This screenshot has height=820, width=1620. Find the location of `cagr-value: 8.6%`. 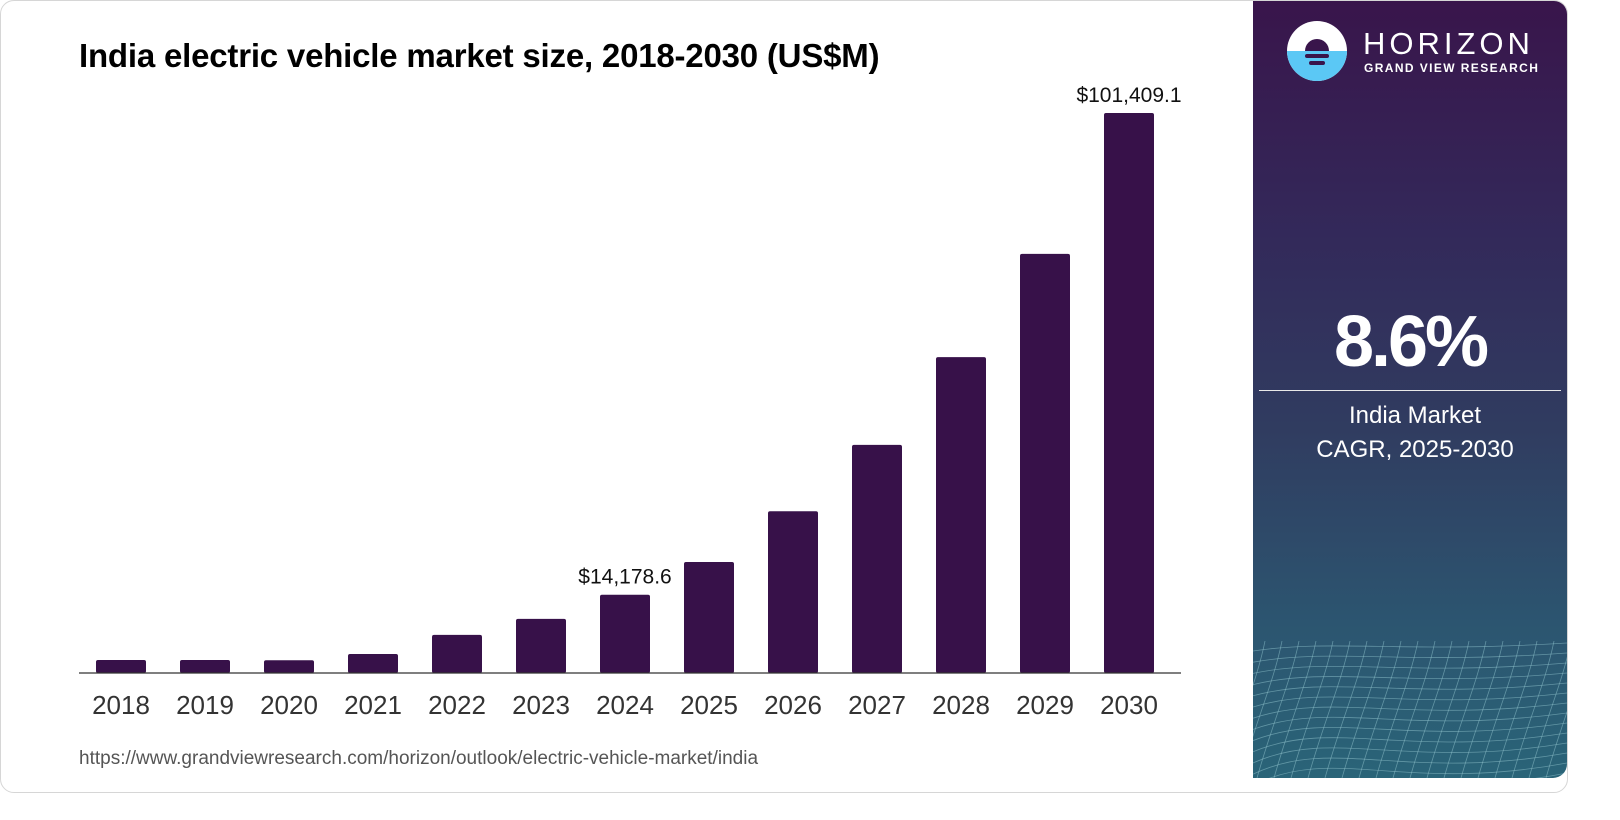

cagr-value: 8.6% is located at coordinates (1411, 342).